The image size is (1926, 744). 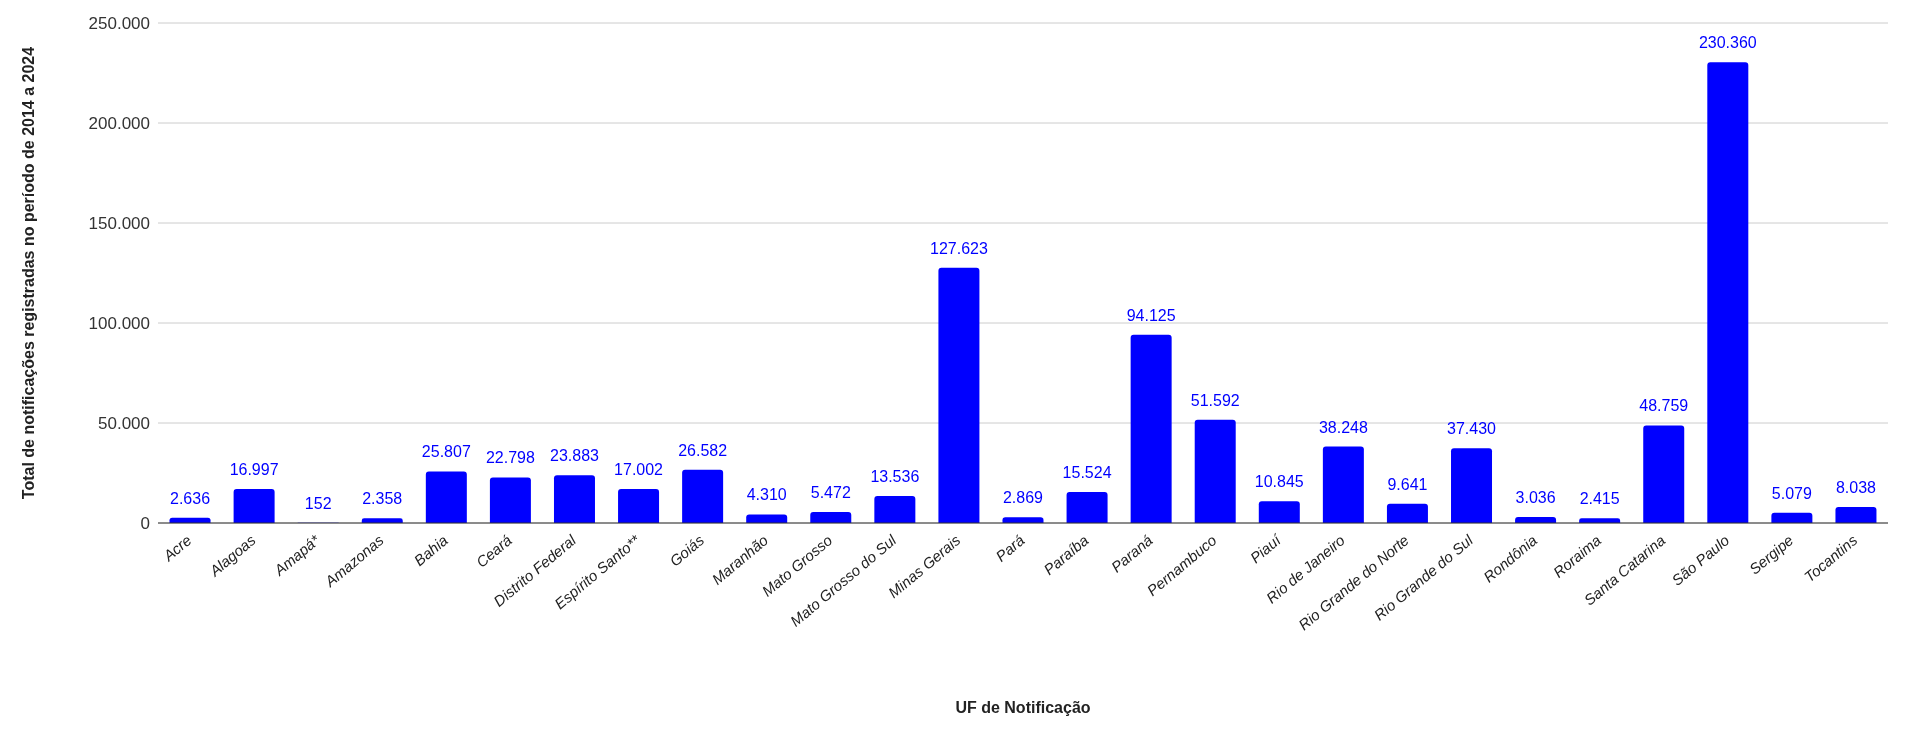 What do you see at coordinates (1791, 493) in the screenshot?
I see `data-label: 5.079` at bounding box center [1791, 493].